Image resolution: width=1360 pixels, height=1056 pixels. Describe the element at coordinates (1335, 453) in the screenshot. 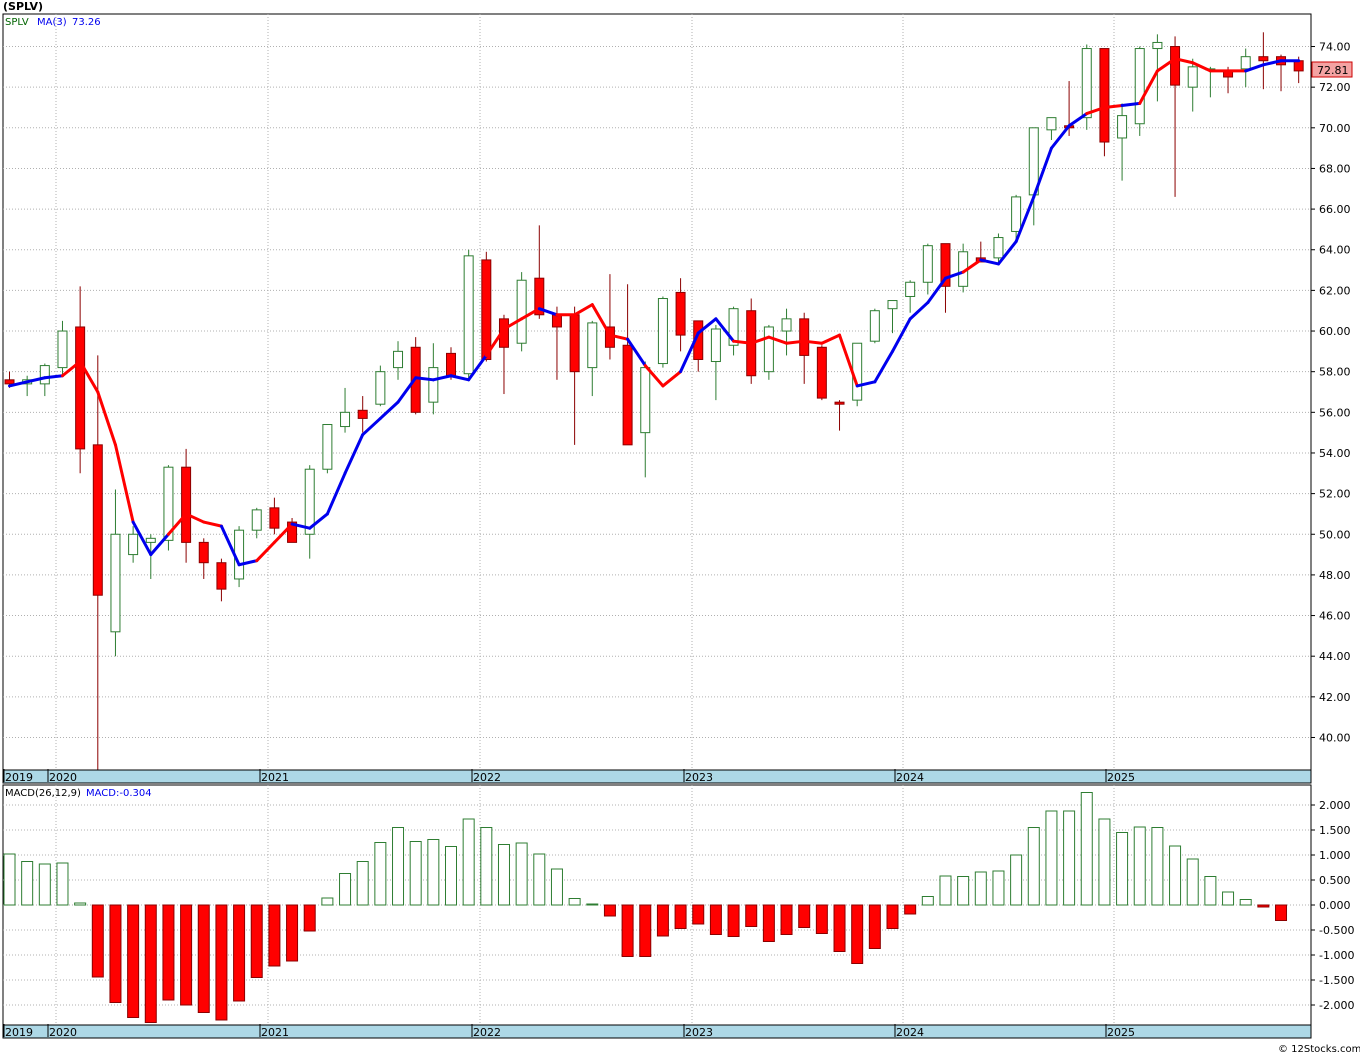

I see `price-tick-label: 54.00` at that location.